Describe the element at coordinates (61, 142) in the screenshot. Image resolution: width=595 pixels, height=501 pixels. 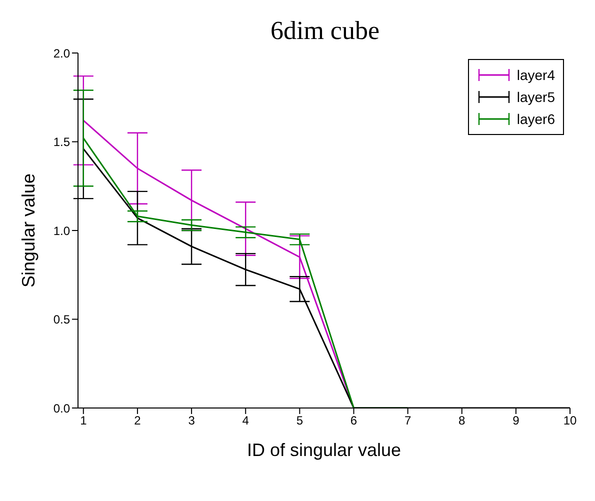
I see `y-tick-label: 1.5` at that location.